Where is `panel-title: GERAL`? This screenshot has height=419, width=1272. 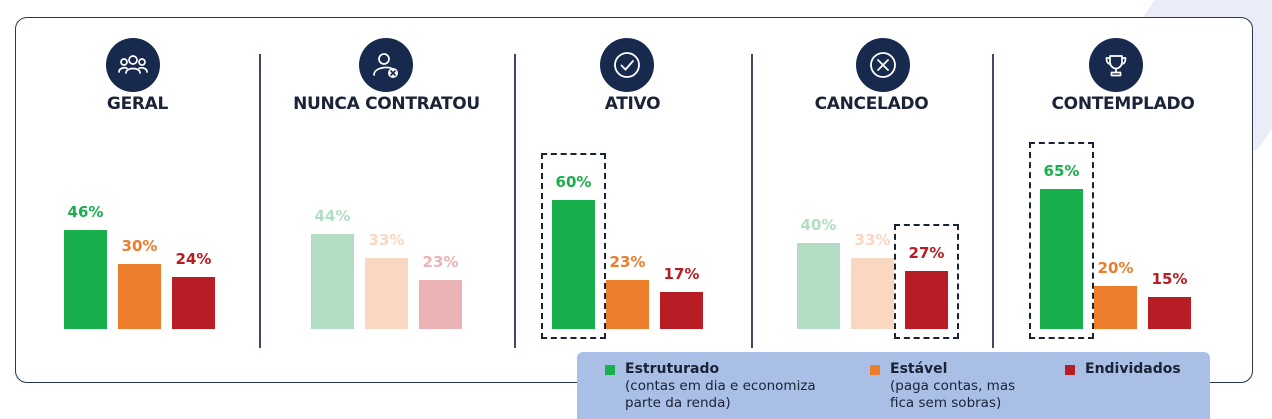 panel-title: GERAL is located at coordinates (137, 104).